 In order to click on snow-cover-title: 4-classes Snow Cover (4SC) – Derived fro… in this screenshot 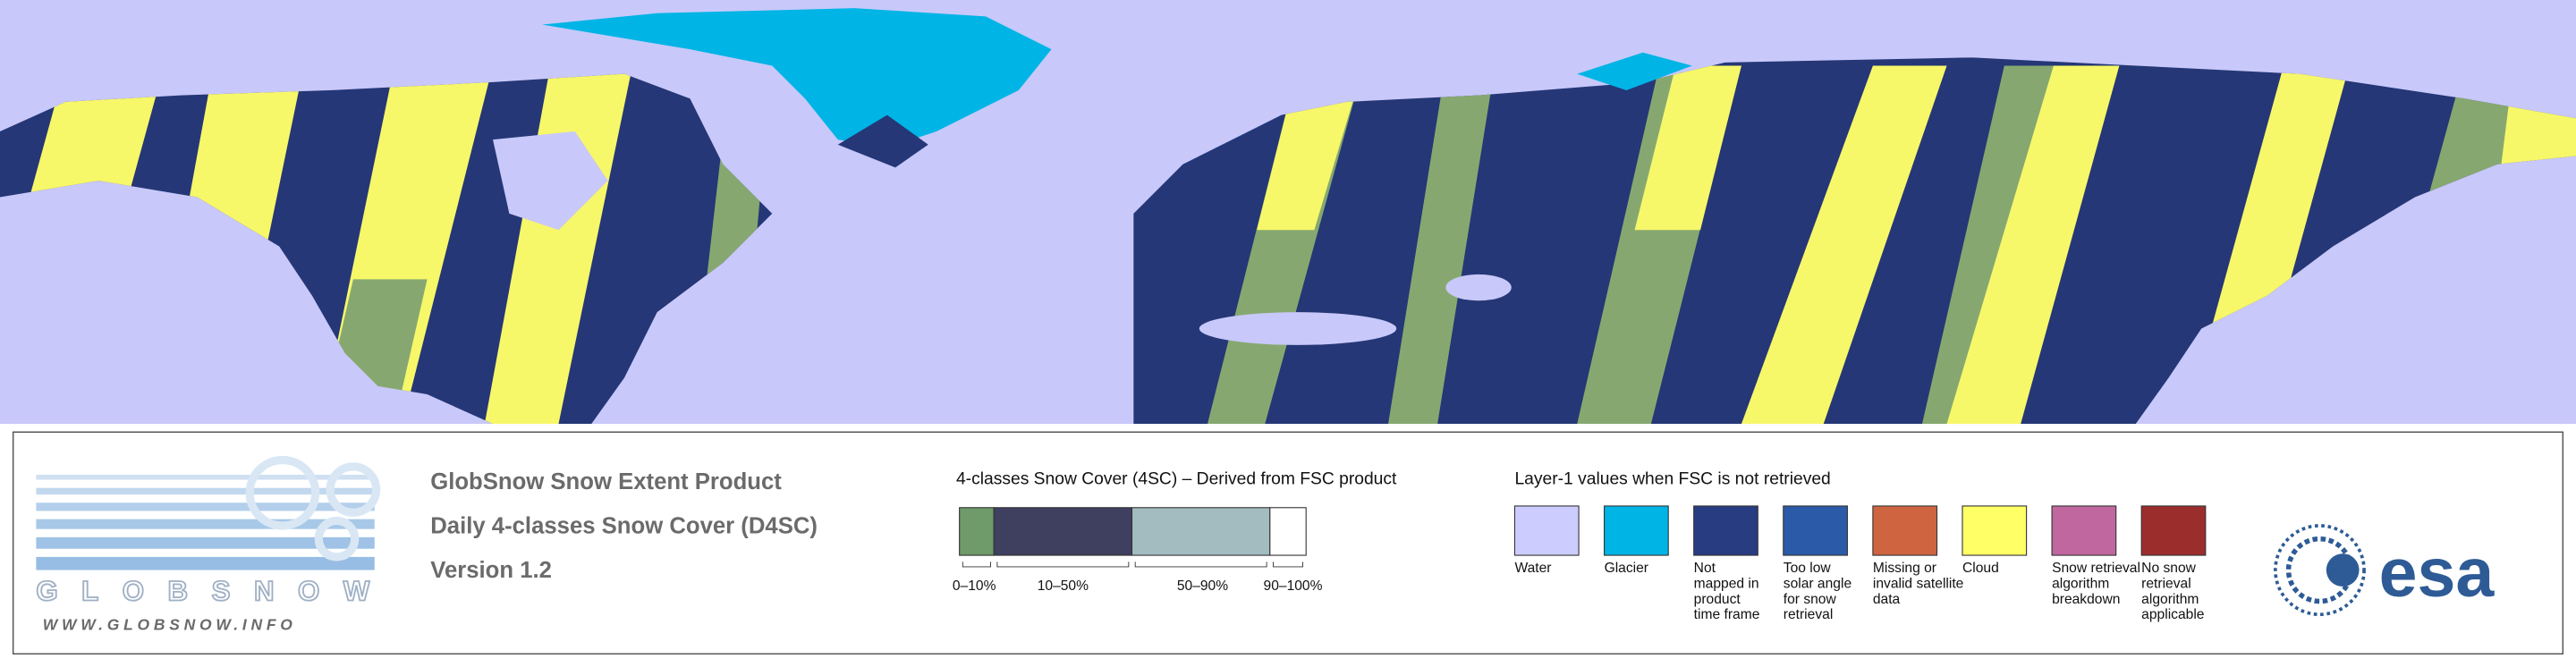, I will do `click(1176, 479)`.